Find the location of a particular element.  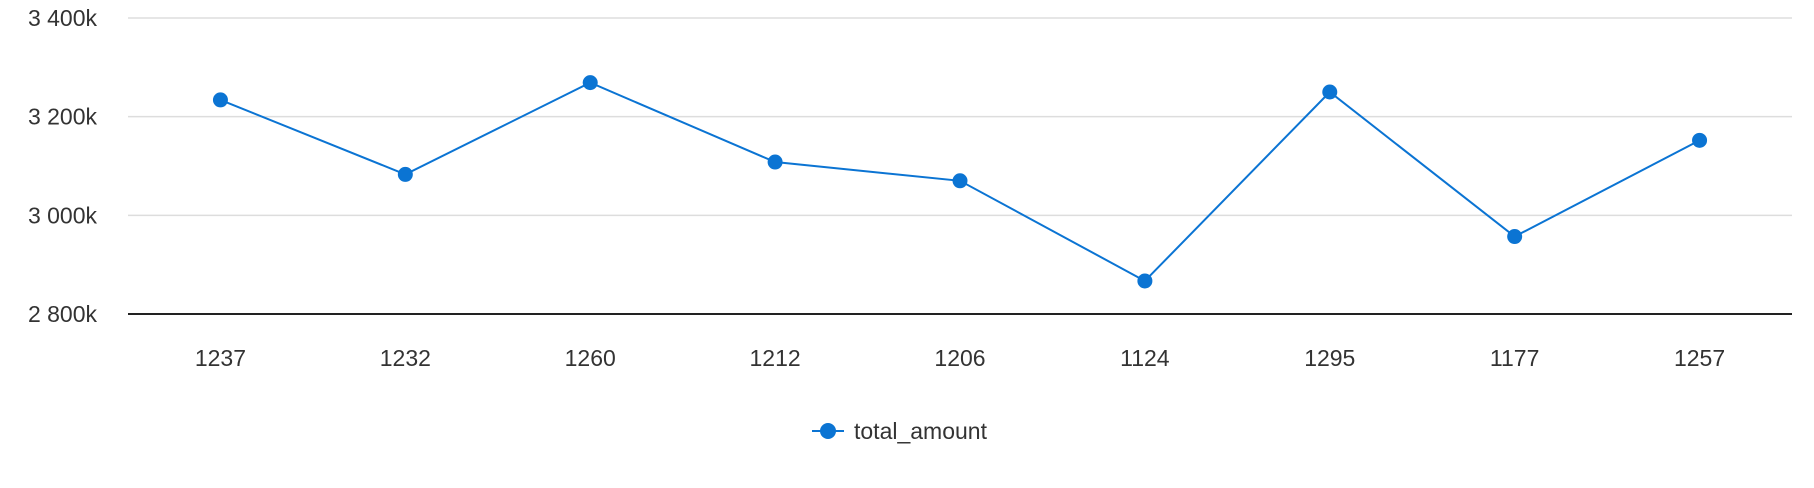

x-tick-label: 1260 is located at coordinates (590, 358).